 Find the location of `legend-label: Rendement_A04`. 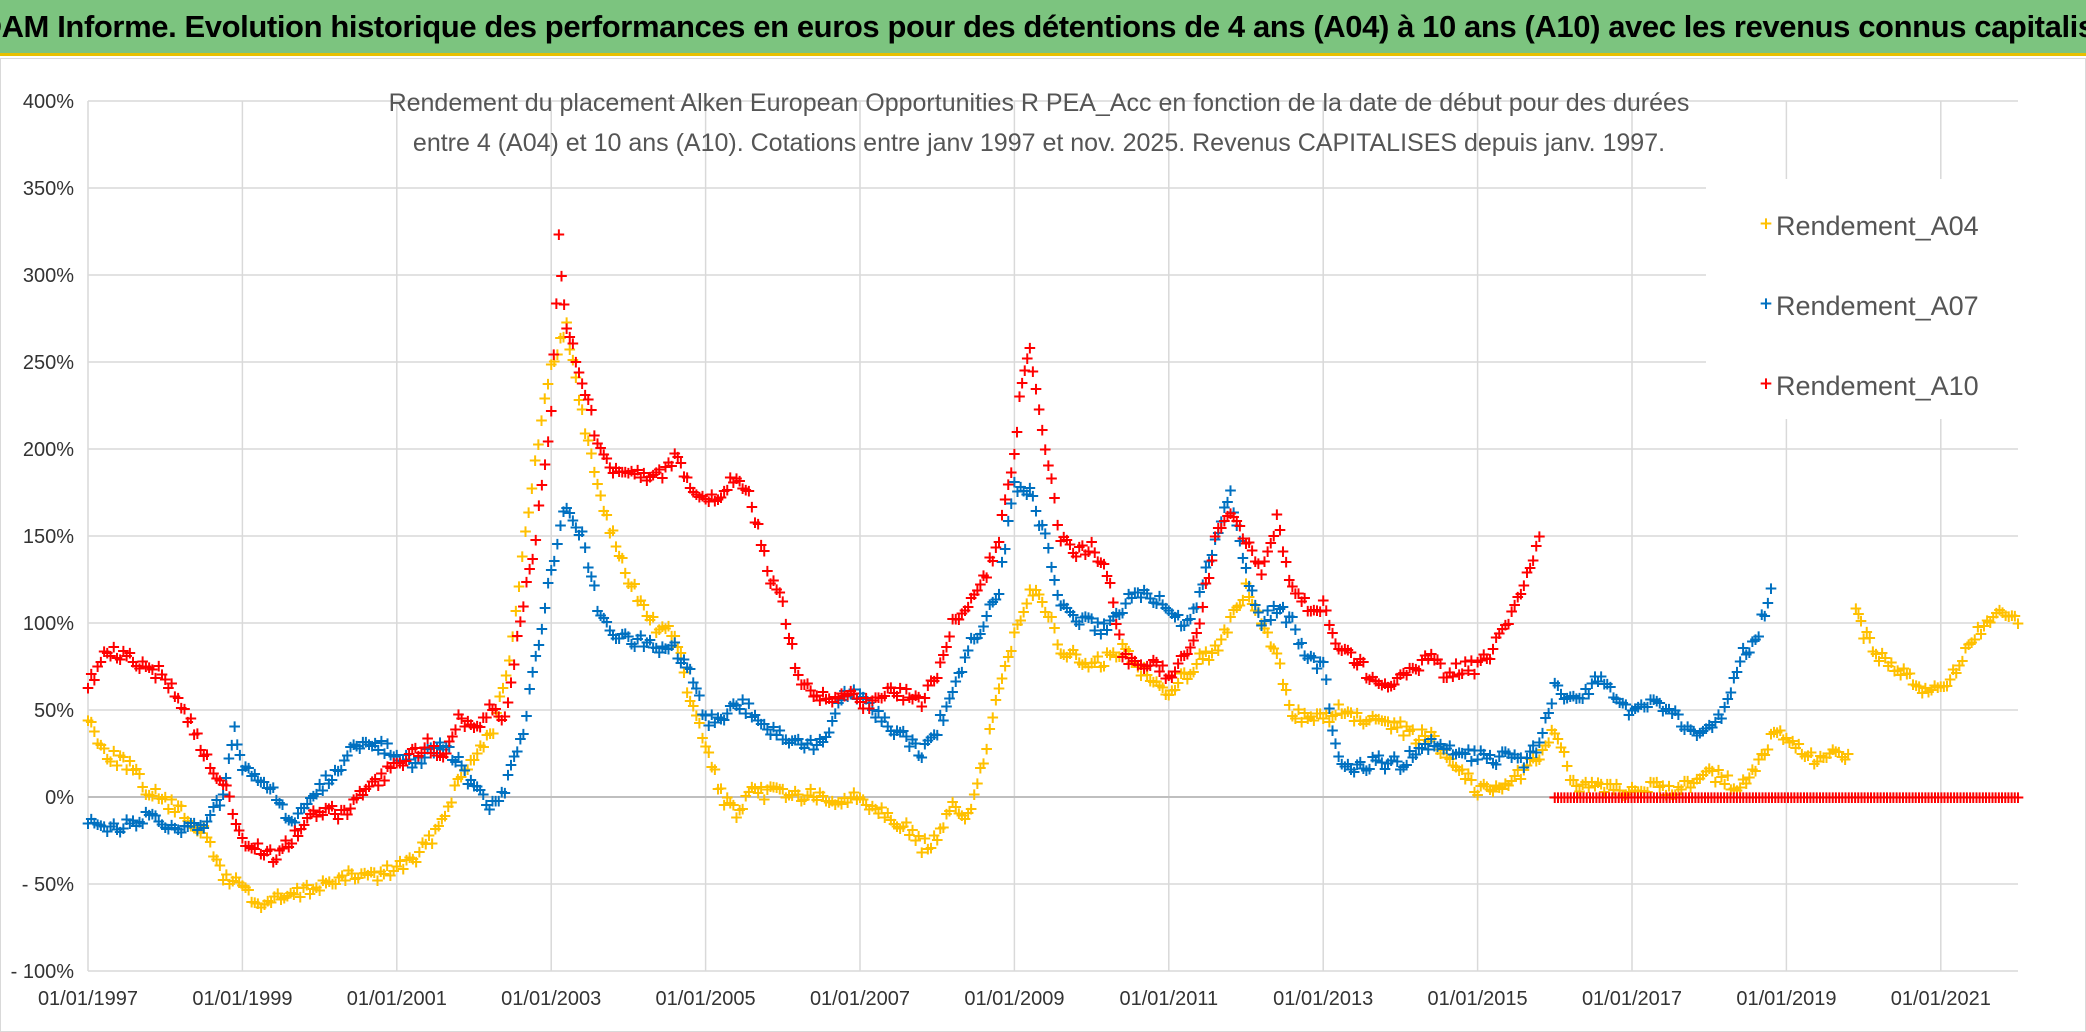

legend-label: Rendement_A04 is located at coordinates (1877, 226).